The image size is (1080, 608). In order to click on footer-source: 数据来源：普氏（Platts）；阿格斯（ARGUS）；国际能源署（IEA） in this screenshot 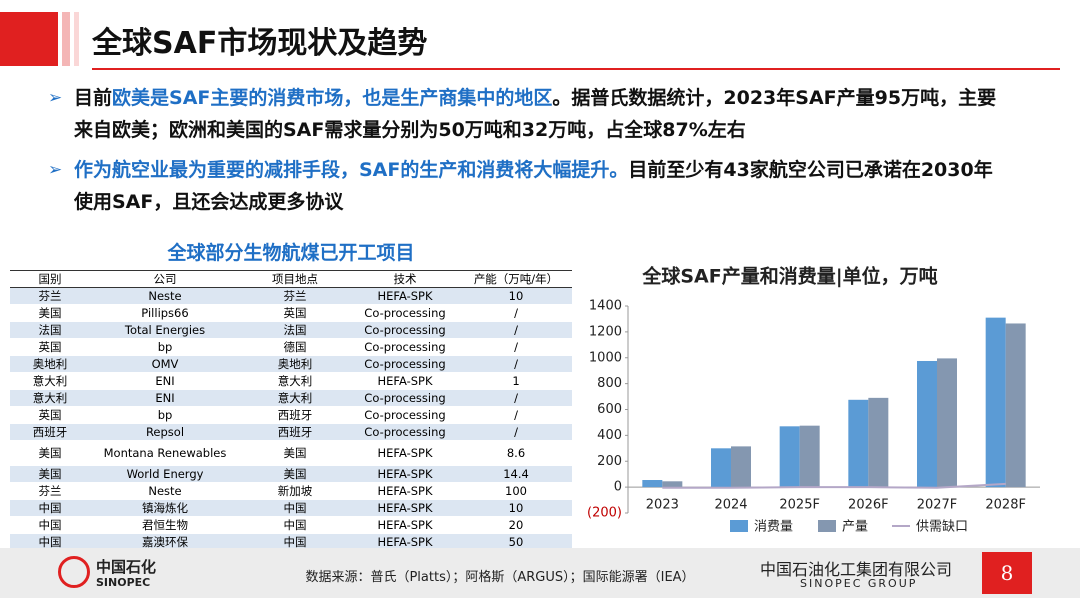, I will do `click(500, 577)`.